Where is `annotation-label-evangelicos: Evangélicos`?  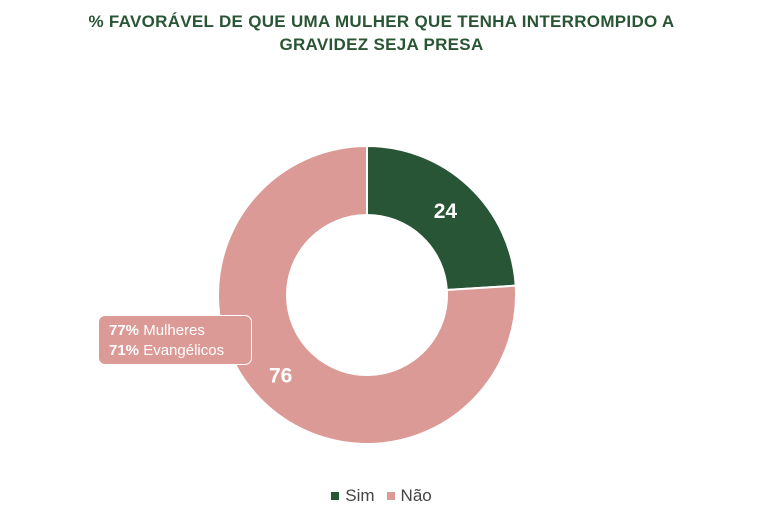
annotation-label-evangelicos: Evangélicos is located at coordinates (184, 350).